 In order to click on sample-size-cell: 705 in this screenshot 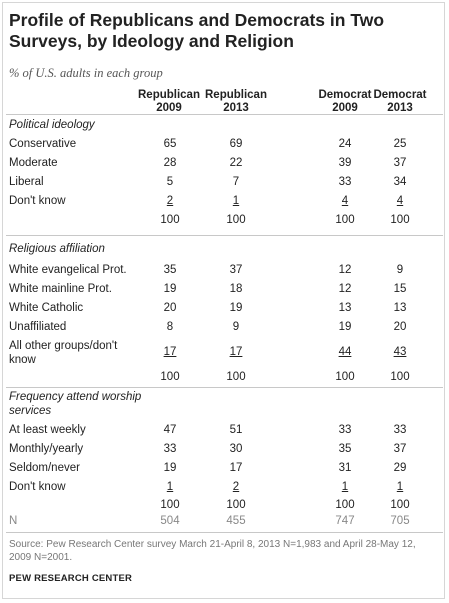, I will do `click(400, 521)`.